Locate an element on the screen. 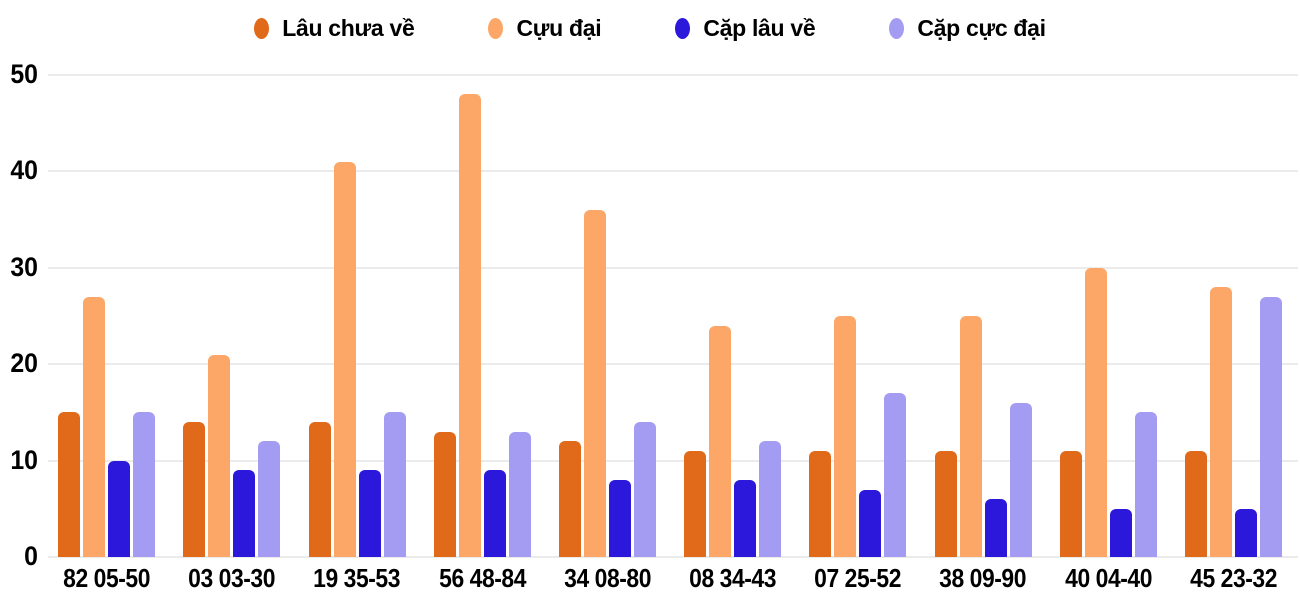 This screenshot has height=600, width=1300. x-axis-label: 82 05-50 is located at coordinates (107, 578).